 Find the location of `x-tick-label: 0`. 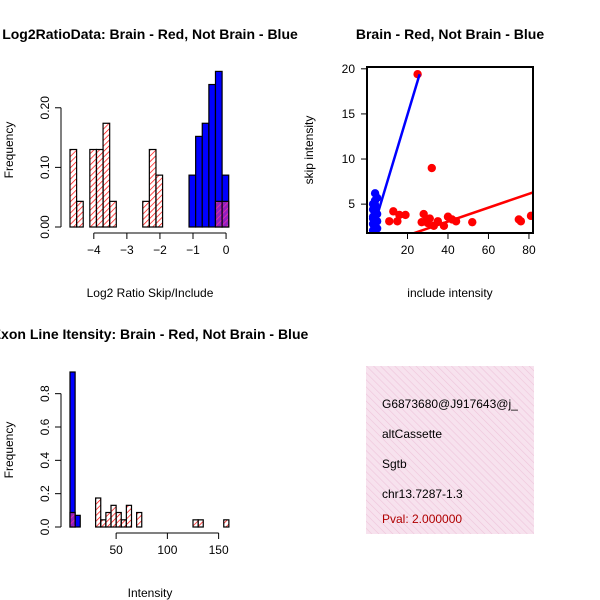

x-tick-label: 0 is located at coordinates (226, 250).